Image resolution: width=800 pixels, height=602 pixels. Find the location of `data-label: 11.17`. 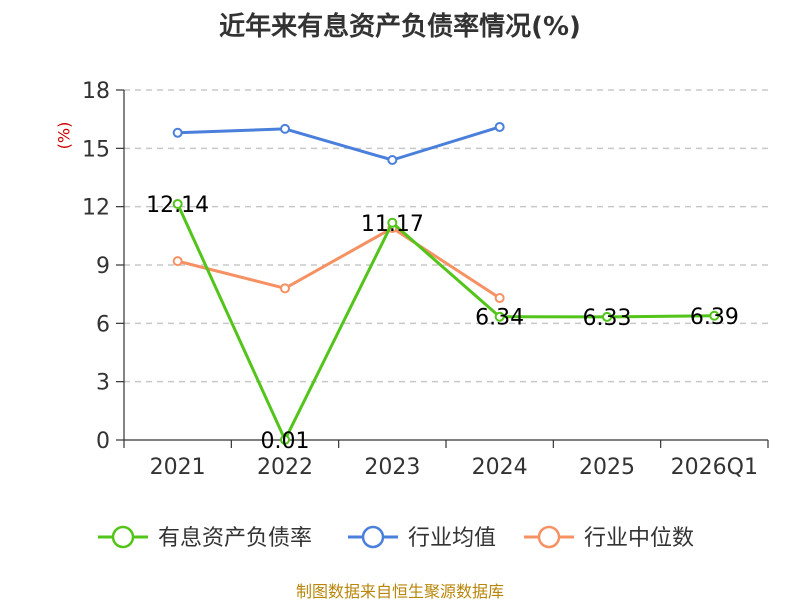

data-label: 11.17 is located at coordinates (392, 224).